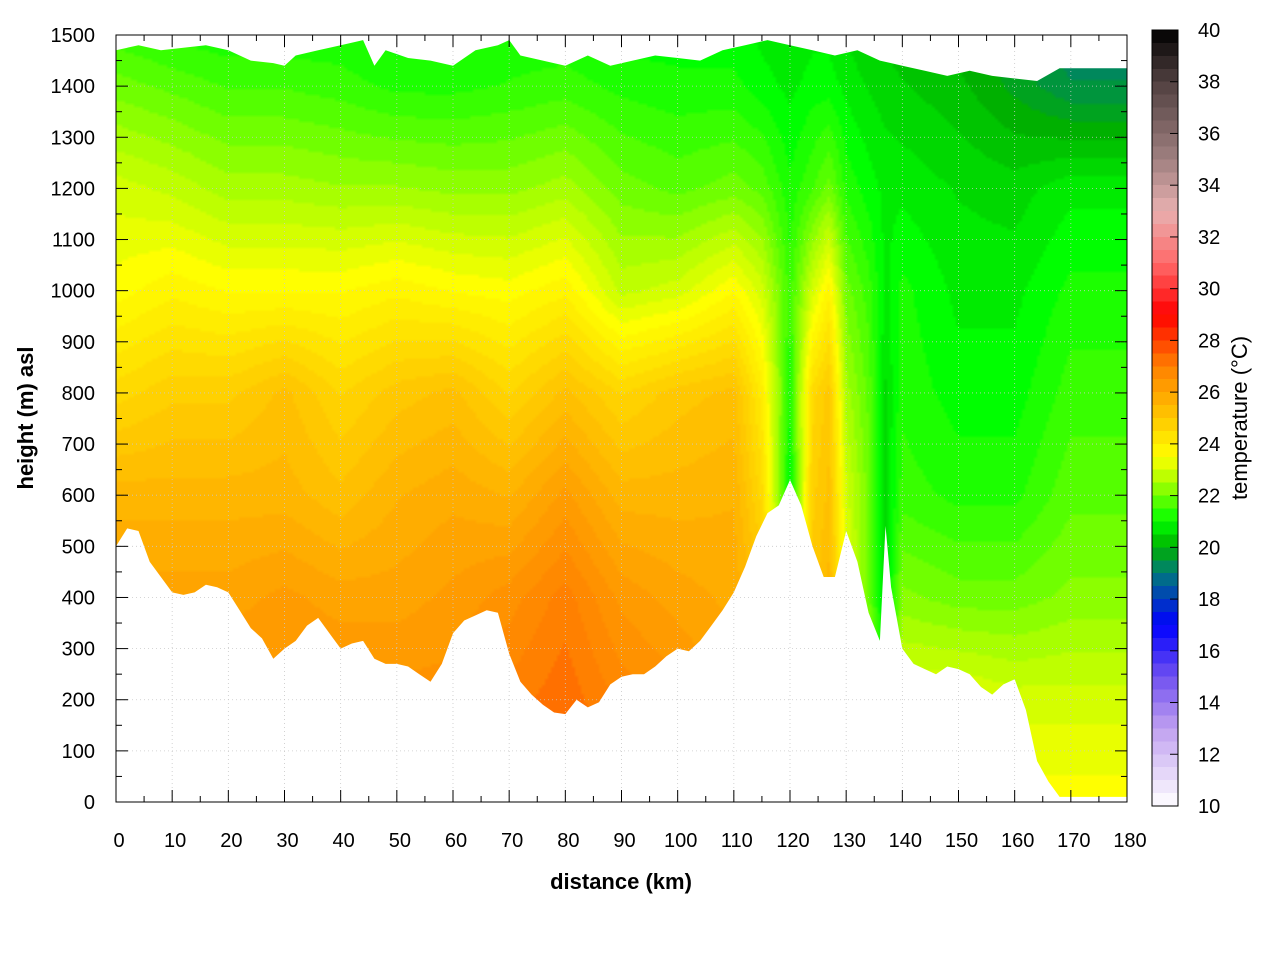 This screenshot has height=960, width=1280. Describe the element at coordinates (78, 343) in the screenshot. I see `y-tick-label: 900` at that location.